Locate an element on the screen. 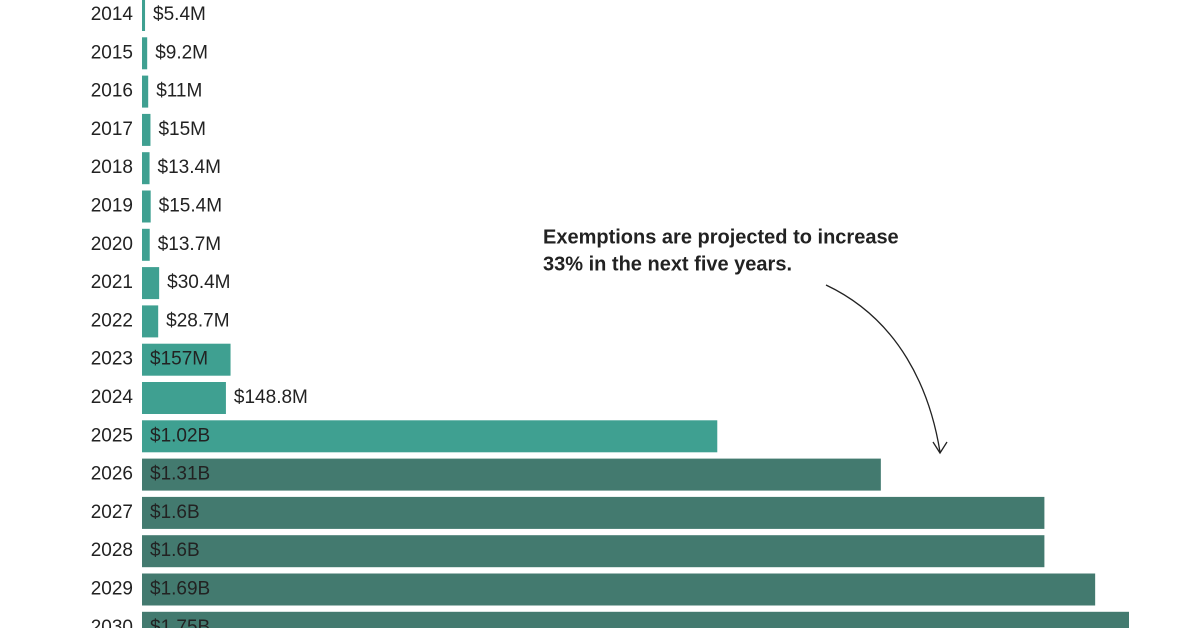 The width and height of the screenshot is (1200, 628). value-label: $13.4M is located at coordinates (189, 167).